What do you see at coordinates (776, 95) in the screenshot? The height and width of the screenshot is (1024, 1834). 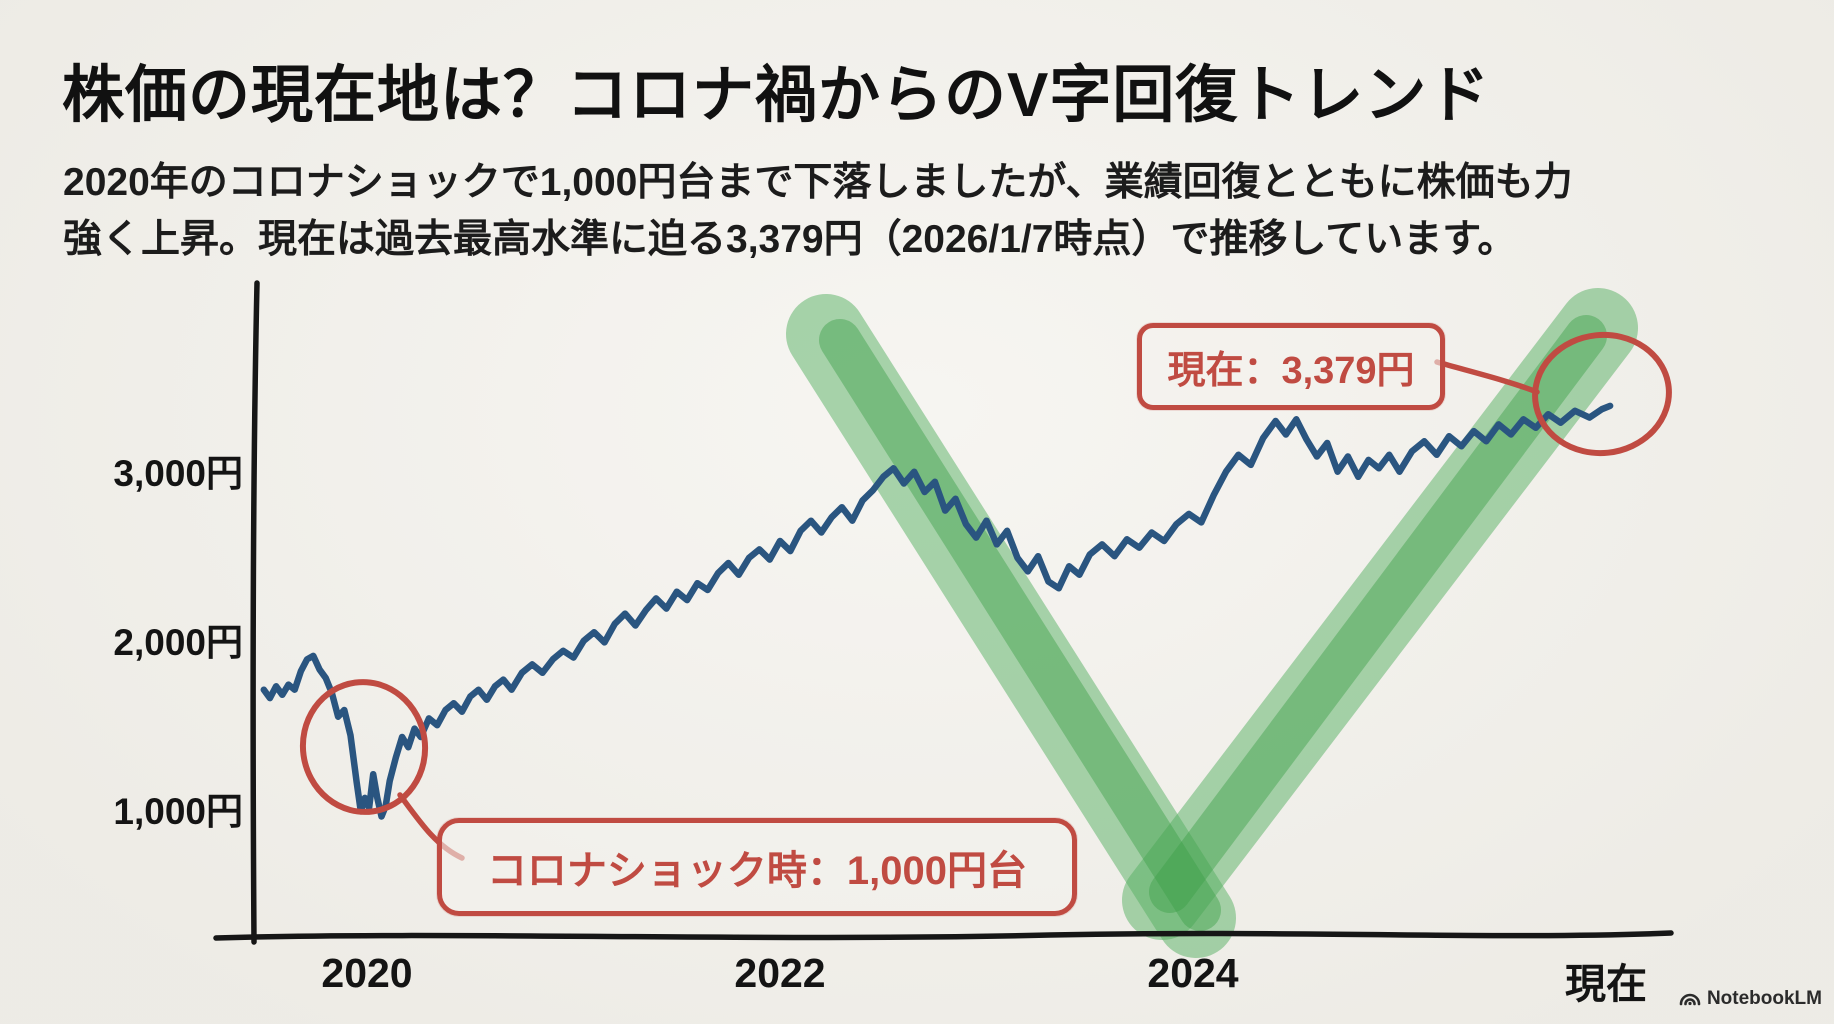 I see `page-title: 株価の現在地は？コロナ禍からのV字回復トレンド` at bounding box center [776, 95].